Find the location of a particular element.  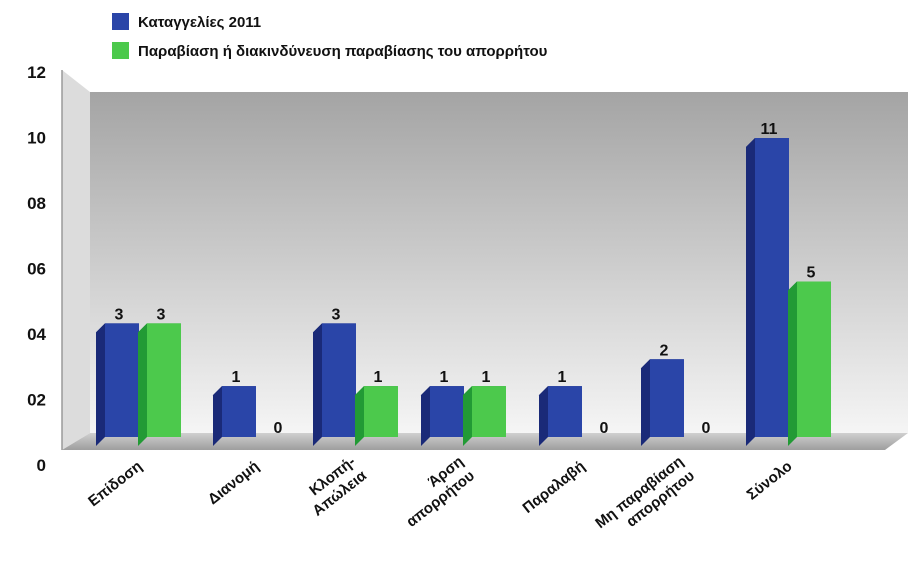

y-axis-ticks: 0 02 04 06 08 10 12 is located at coordinates (36, 269).